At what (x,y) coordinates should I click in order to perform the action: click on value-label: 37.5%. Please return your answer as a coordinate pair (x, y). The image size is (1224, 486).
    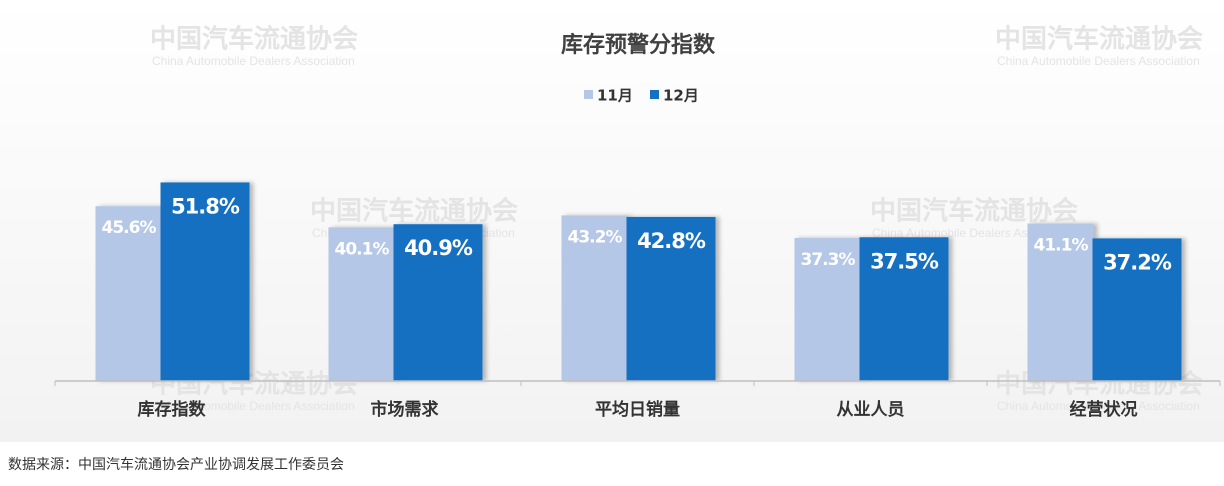
    Looking at the image, I should click on (904, 261).